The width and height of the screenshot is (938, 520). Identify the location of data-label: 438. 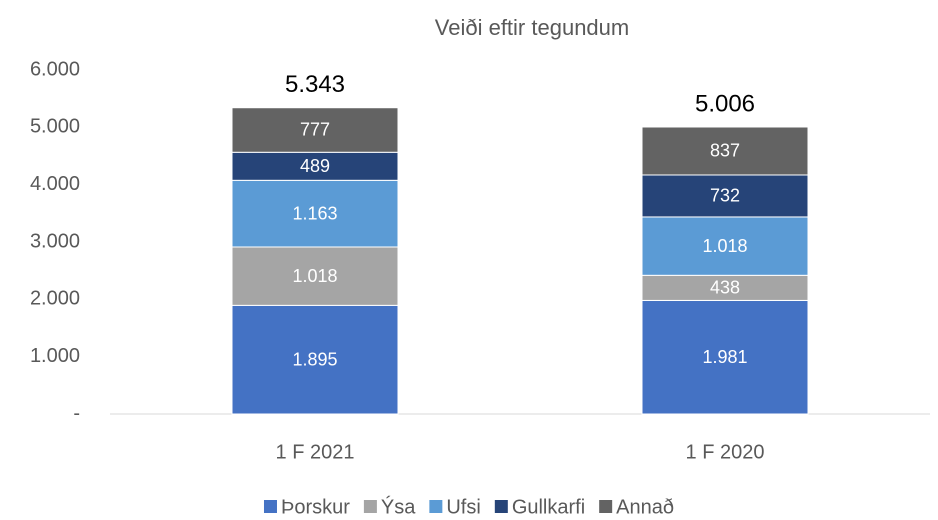
(725, 288).